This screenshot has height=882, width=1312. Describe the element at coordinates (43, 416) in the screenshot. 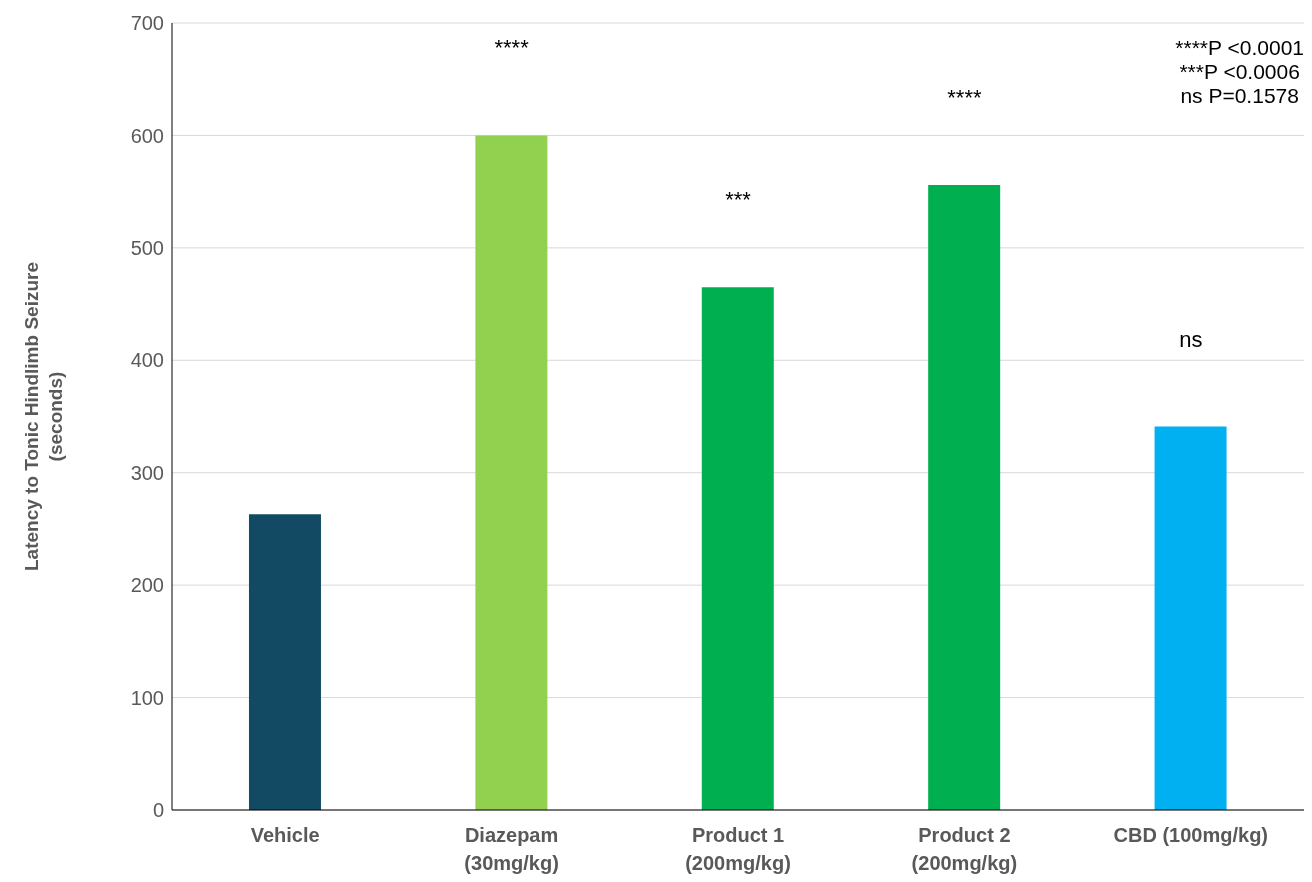

I see `y-axis-title: Latency to Tonic Hindlimb Seizure (seconds)` at that location.